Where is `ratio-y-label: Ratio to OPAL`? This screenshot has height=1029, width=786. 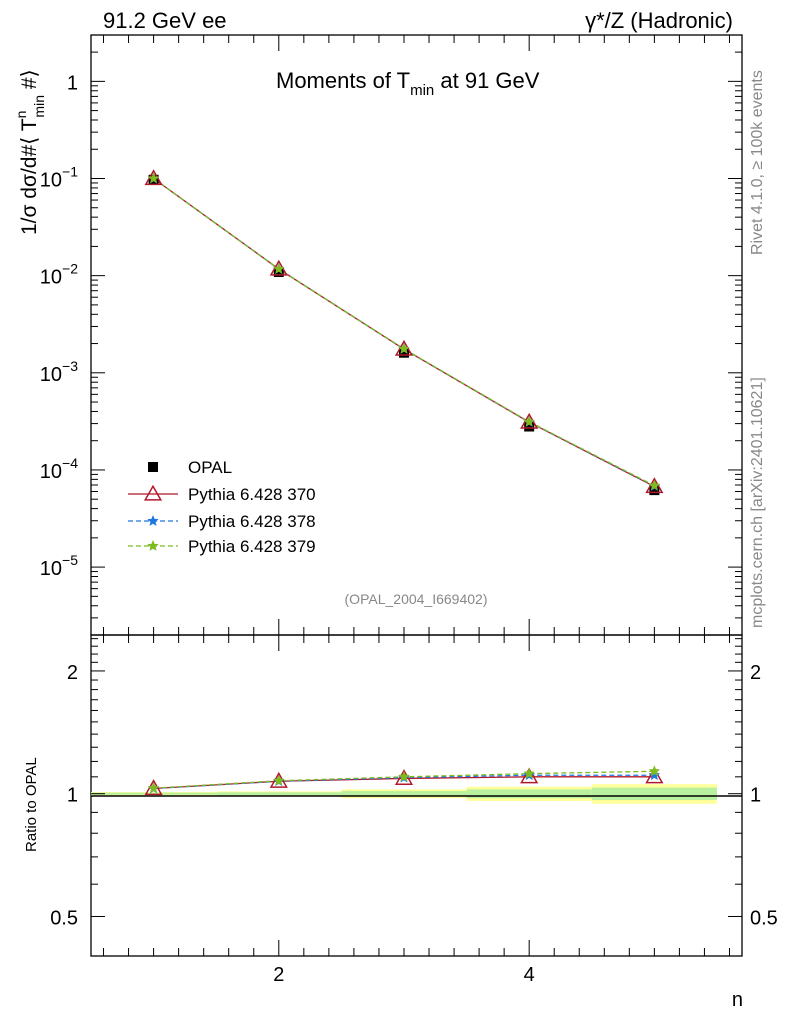
ratio-y-label: Ratio to OPAL is located at coordinates (31, 804).